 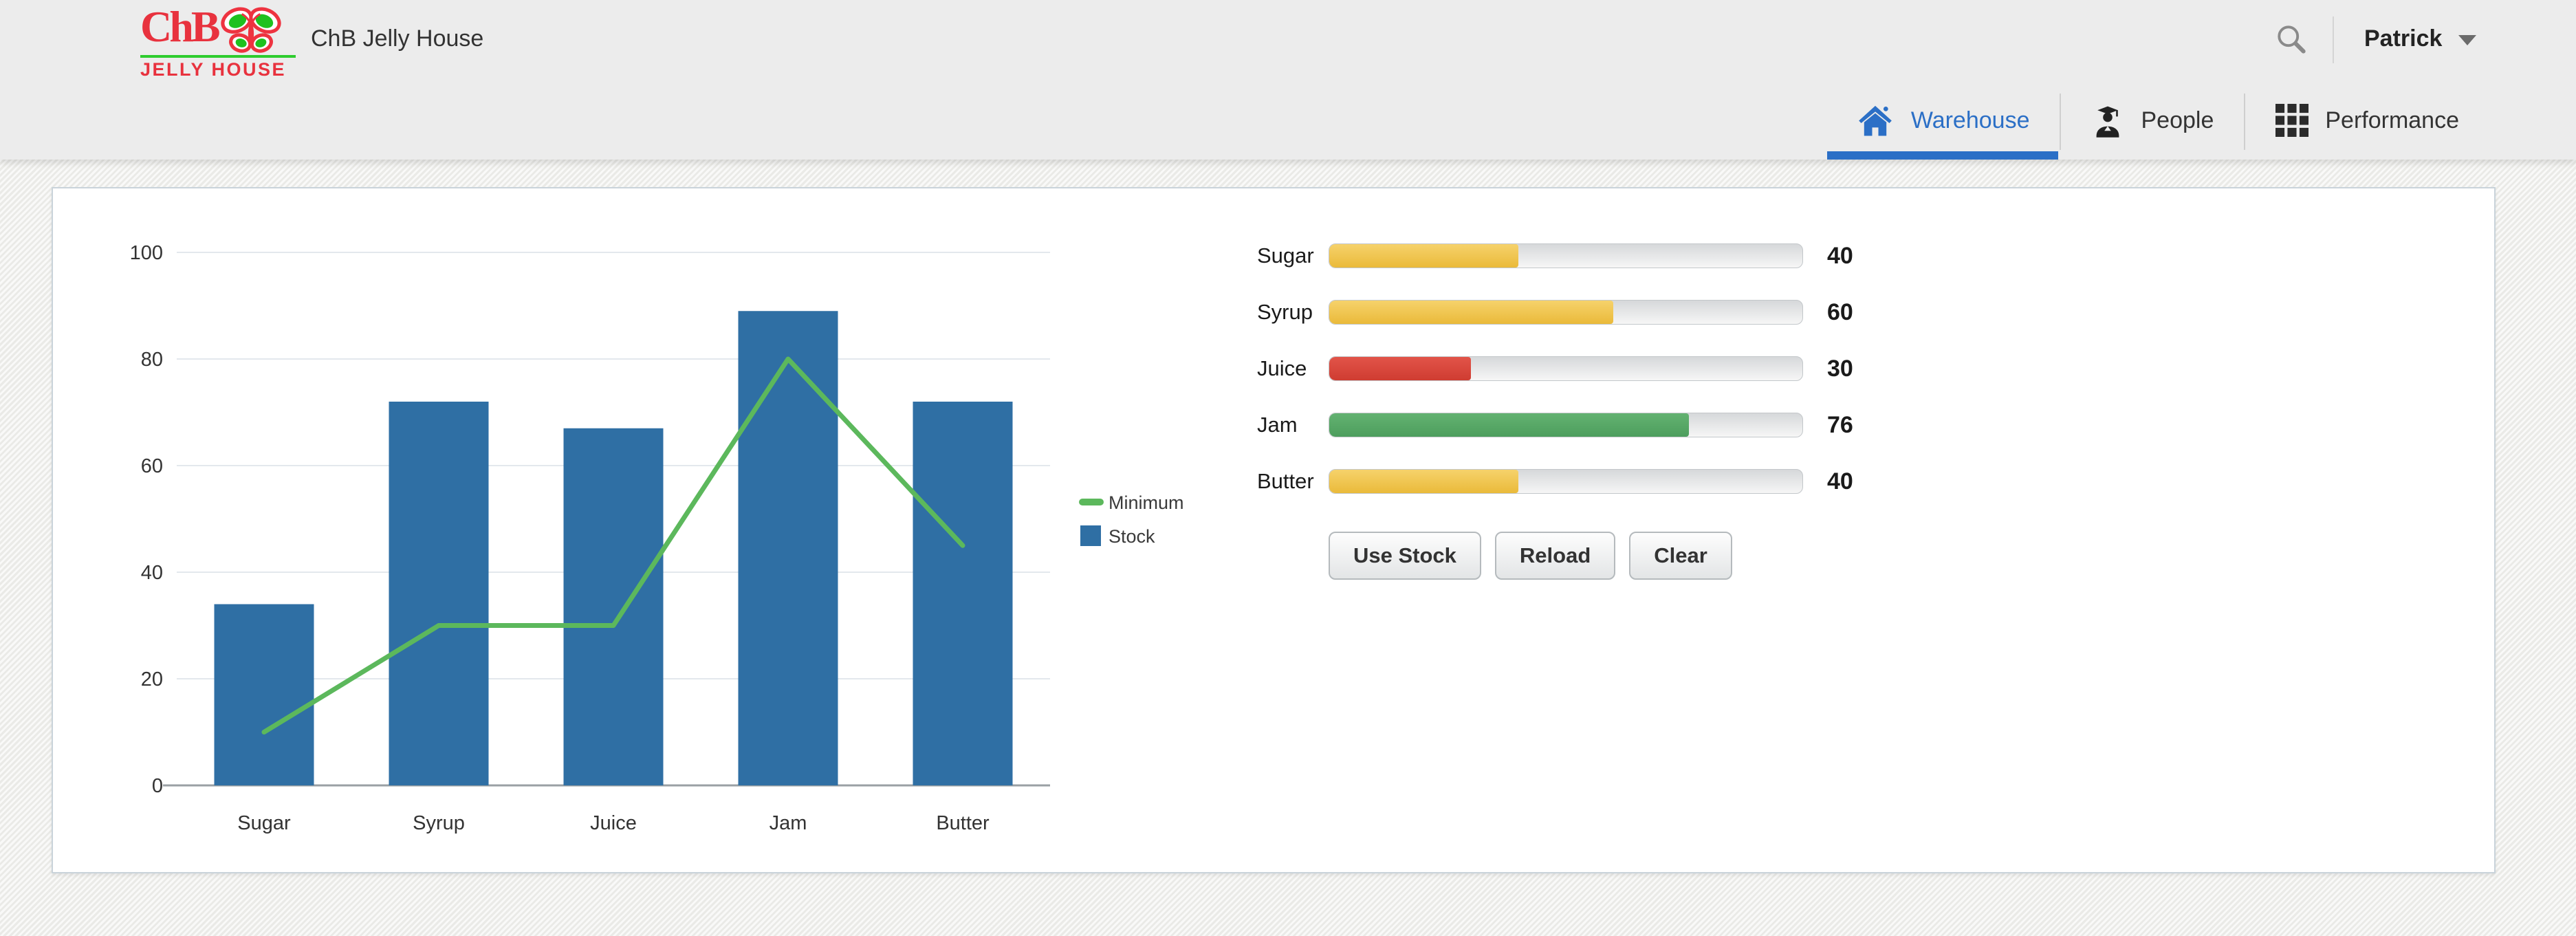 I want to click on inventory-item-label: Syrup, so click(x=1285, y=312).